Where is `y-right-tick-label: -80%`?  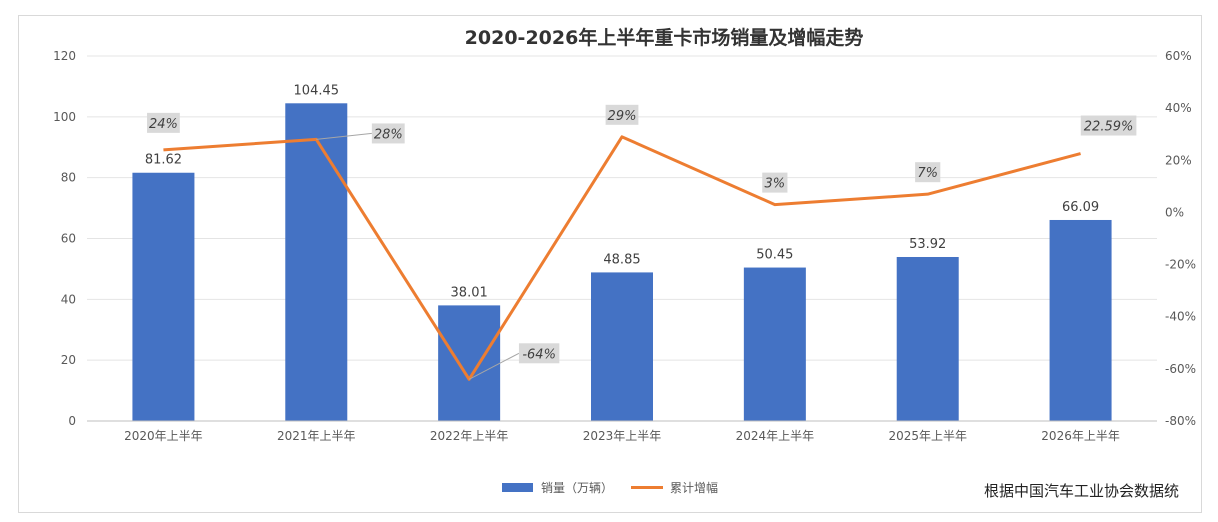 y-right-tick-label: -80% is located at coordinates (1180, 421).